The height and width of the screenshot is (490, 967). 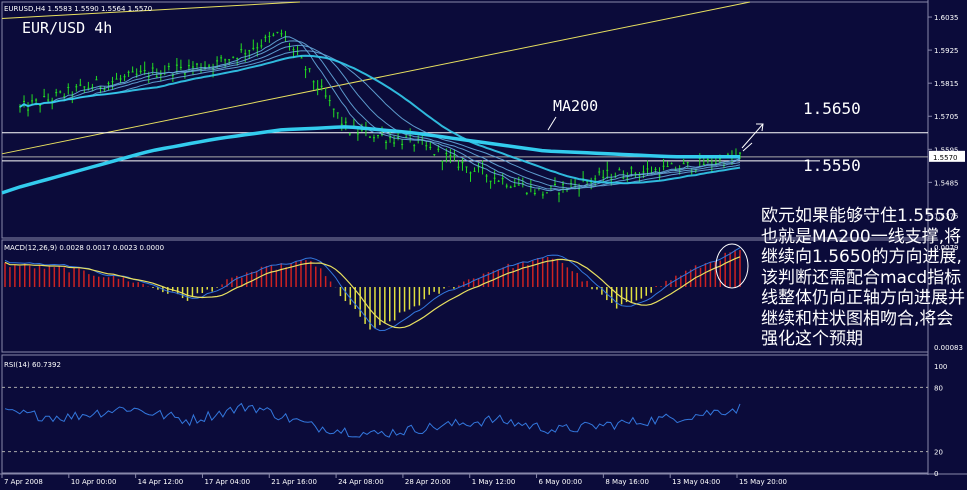 What do you see at coordinates (832, 108) in the screenshot?
I see `resistance-label: 1.5650` at bounding box center [832, 108].